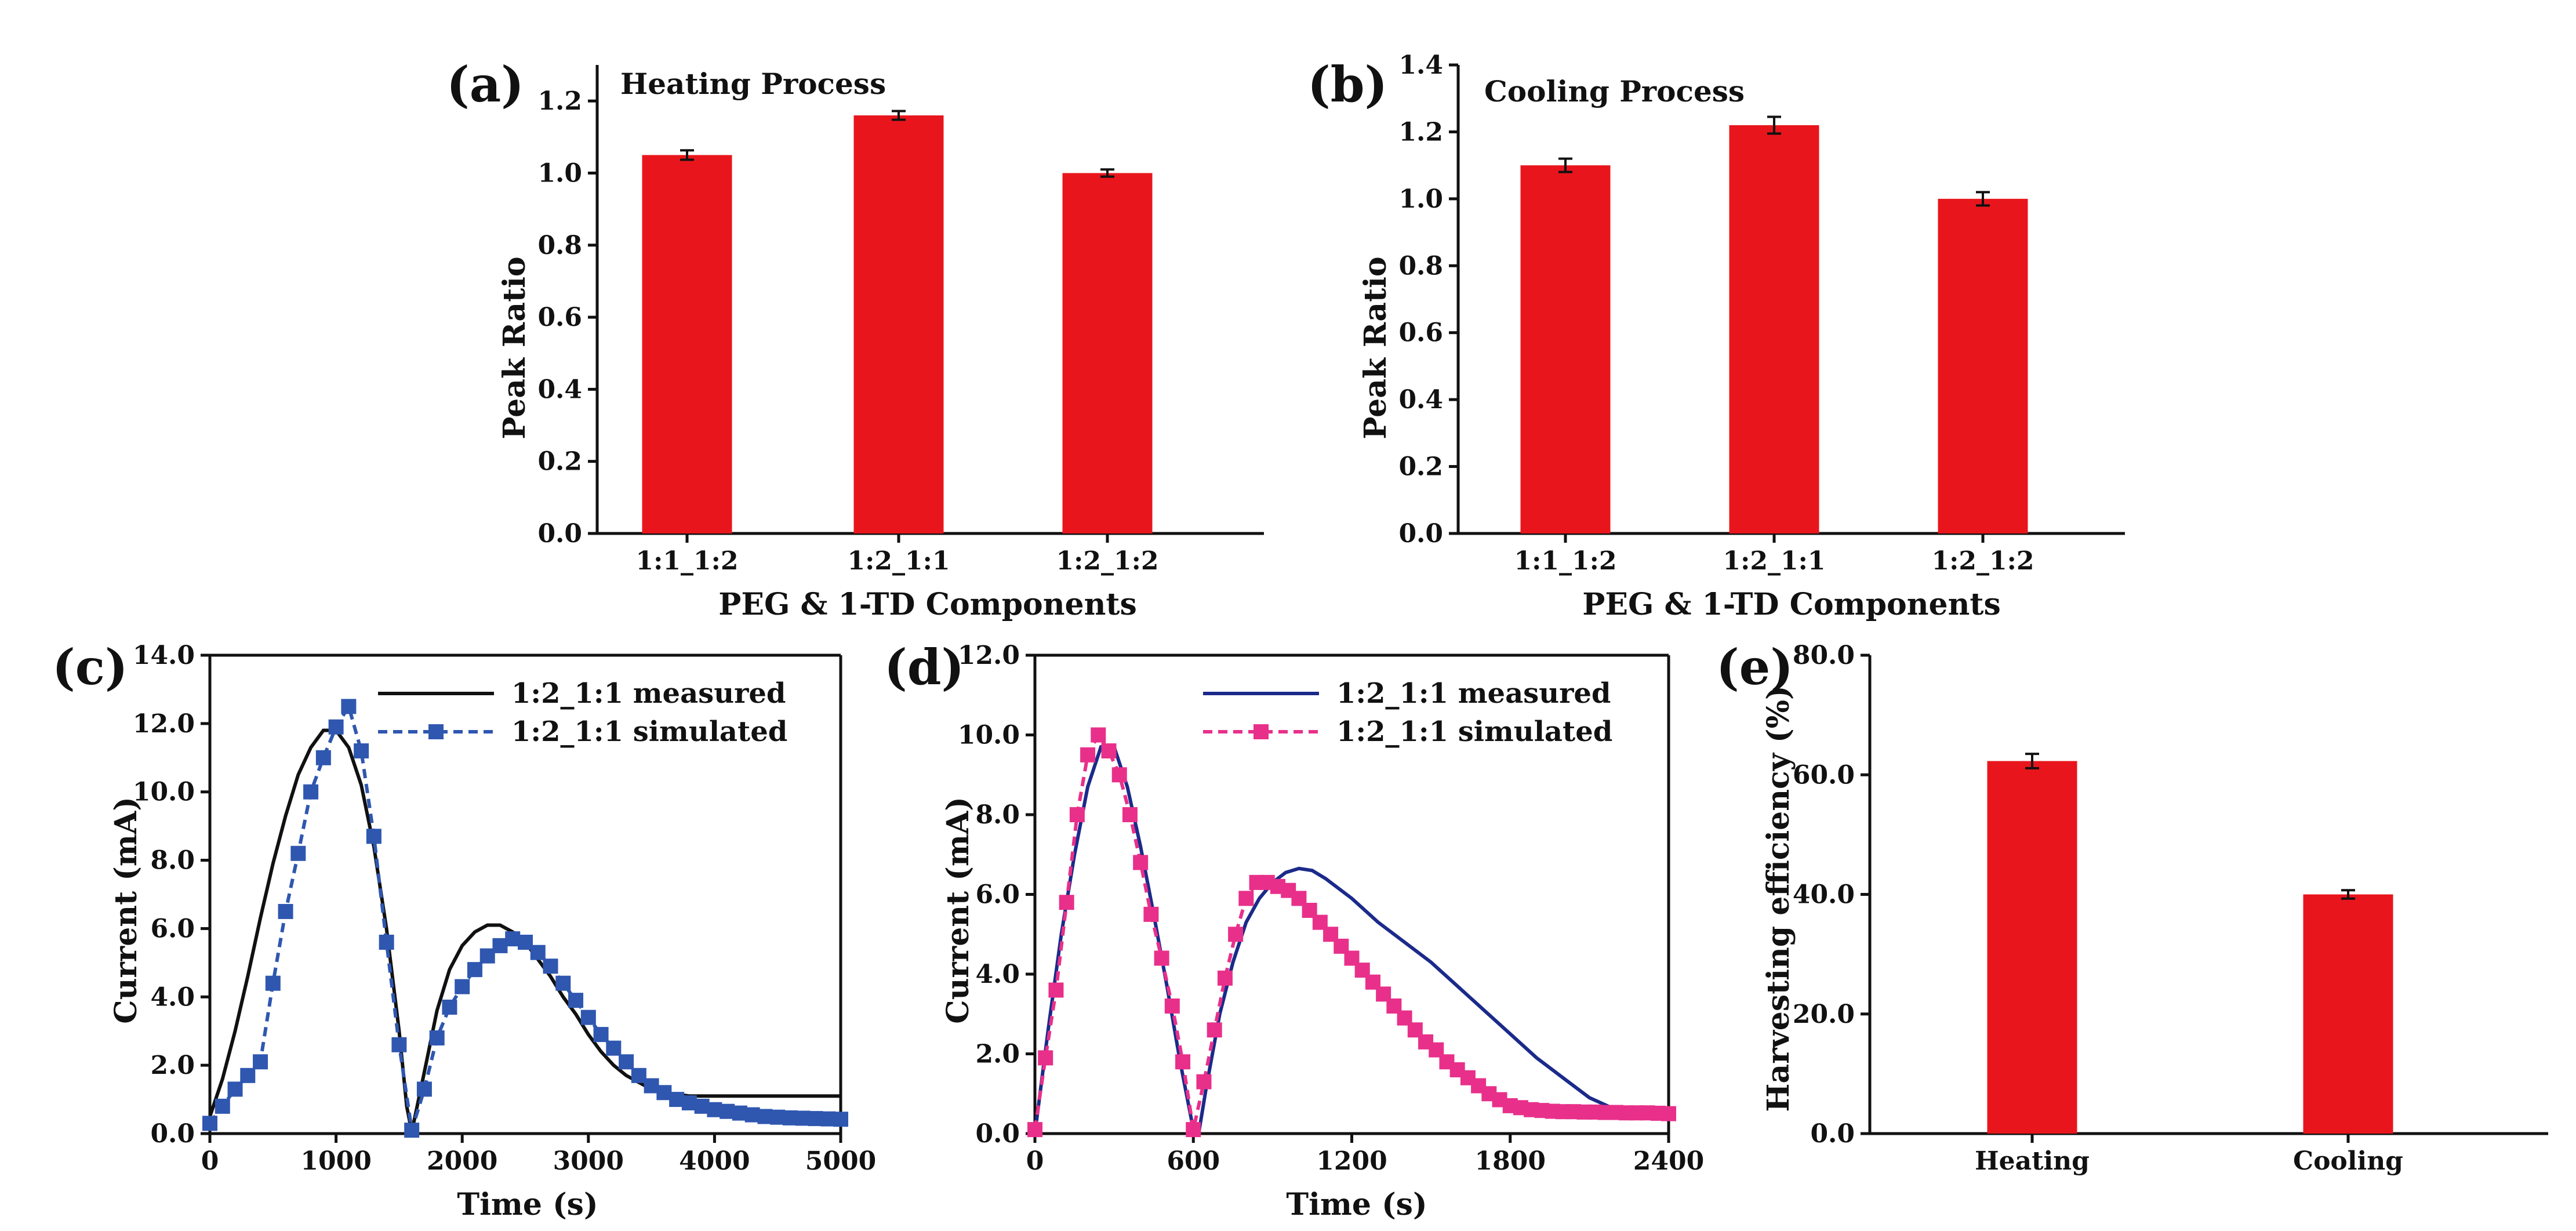  I want to click on b-x-tick-label: 1:2_1:1, so click(1774, 561).